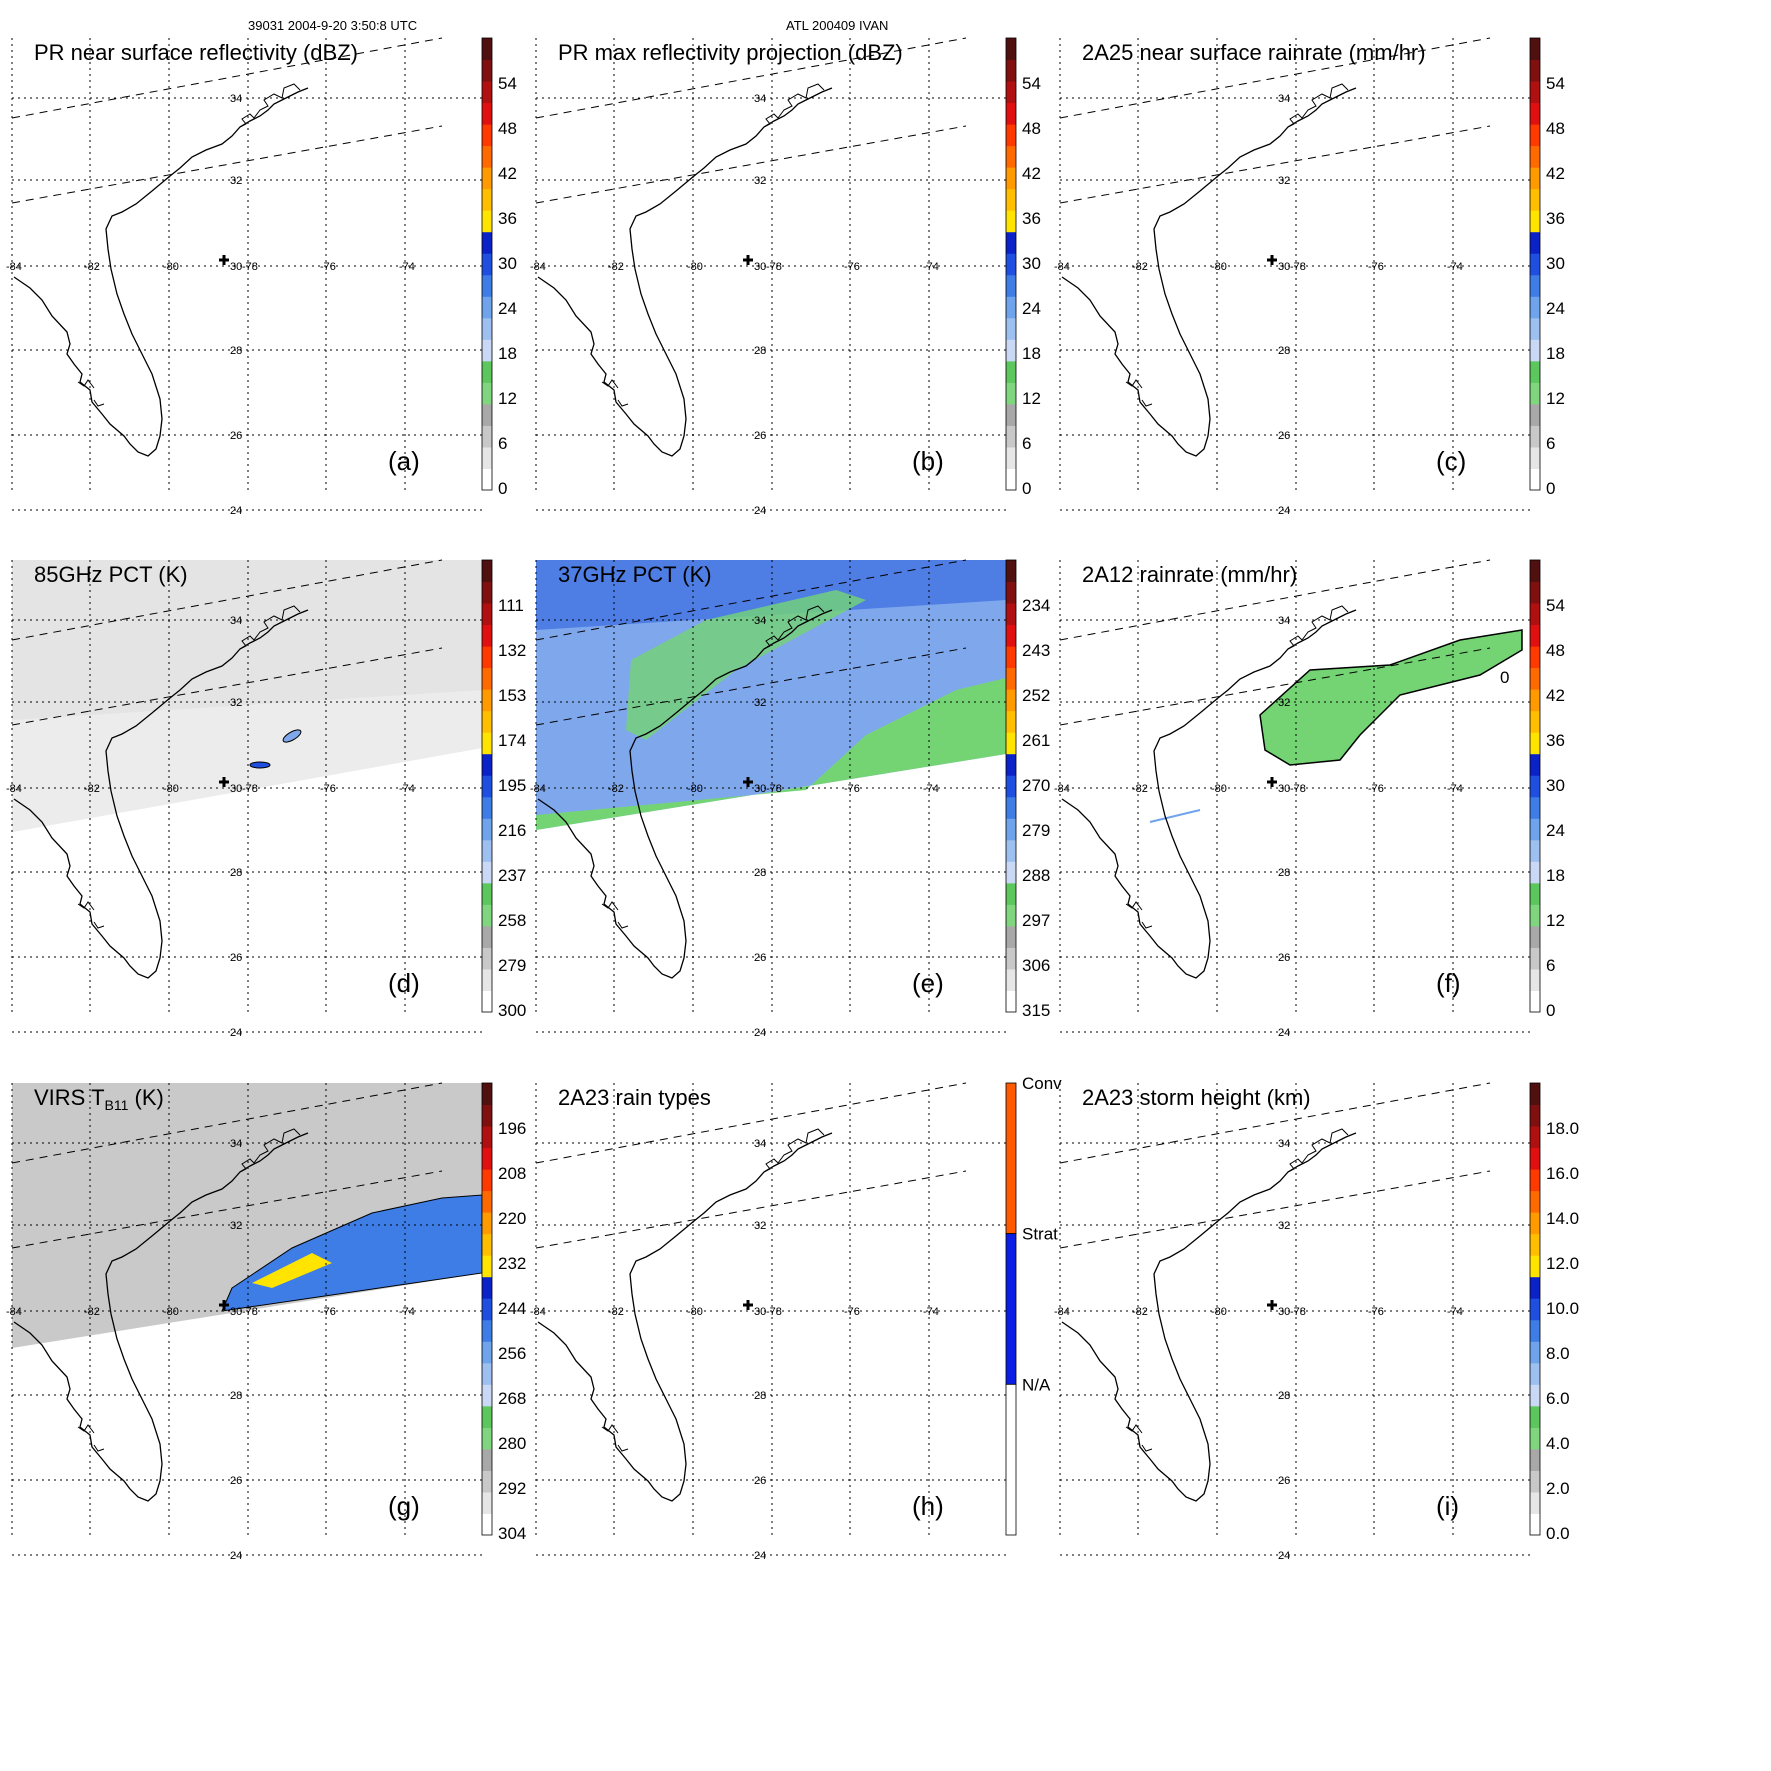 The image size is (1771, 1771). What do you see at coordinates (1558, 1488) in the screenshot?
I see `colorbar-tick: 2.0` at bounding box center [1558, 1488].